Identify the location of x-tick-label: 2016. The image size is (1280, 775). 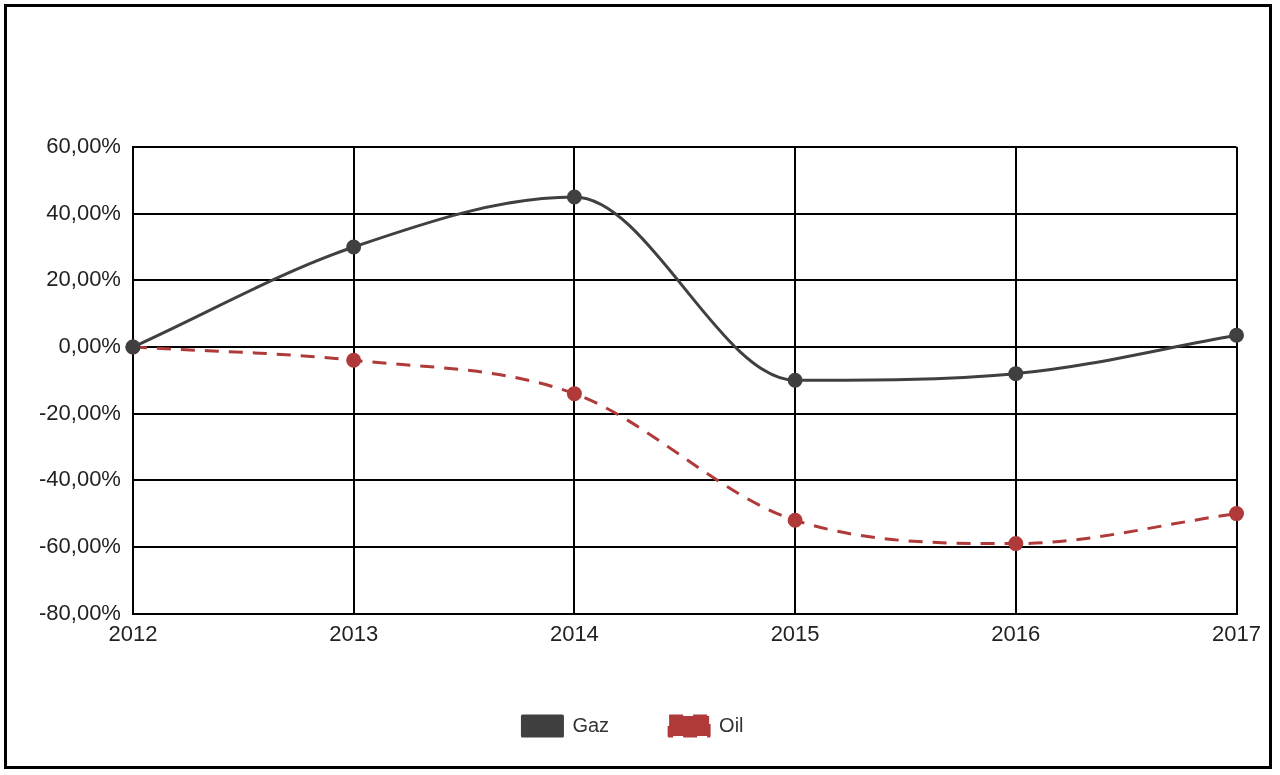
(1016, 633).